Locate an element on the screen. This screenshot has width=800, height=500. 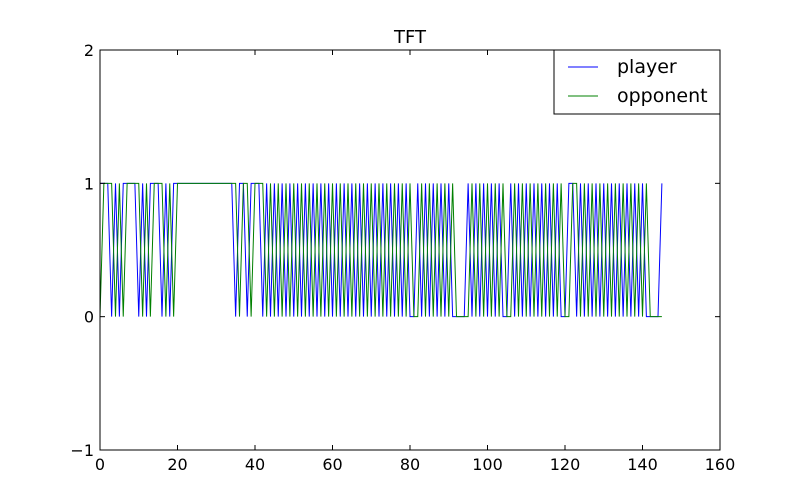
legend: player opponent is located at coordinates (637, 82).